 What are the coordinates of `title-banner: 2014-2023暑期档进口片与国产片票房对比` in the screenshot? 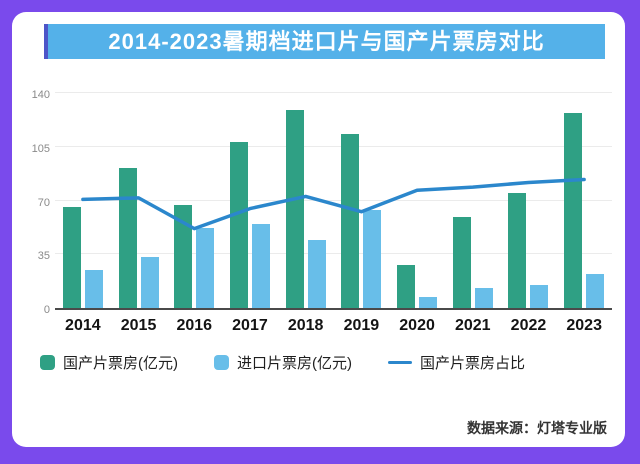 It's located at (324, 41).